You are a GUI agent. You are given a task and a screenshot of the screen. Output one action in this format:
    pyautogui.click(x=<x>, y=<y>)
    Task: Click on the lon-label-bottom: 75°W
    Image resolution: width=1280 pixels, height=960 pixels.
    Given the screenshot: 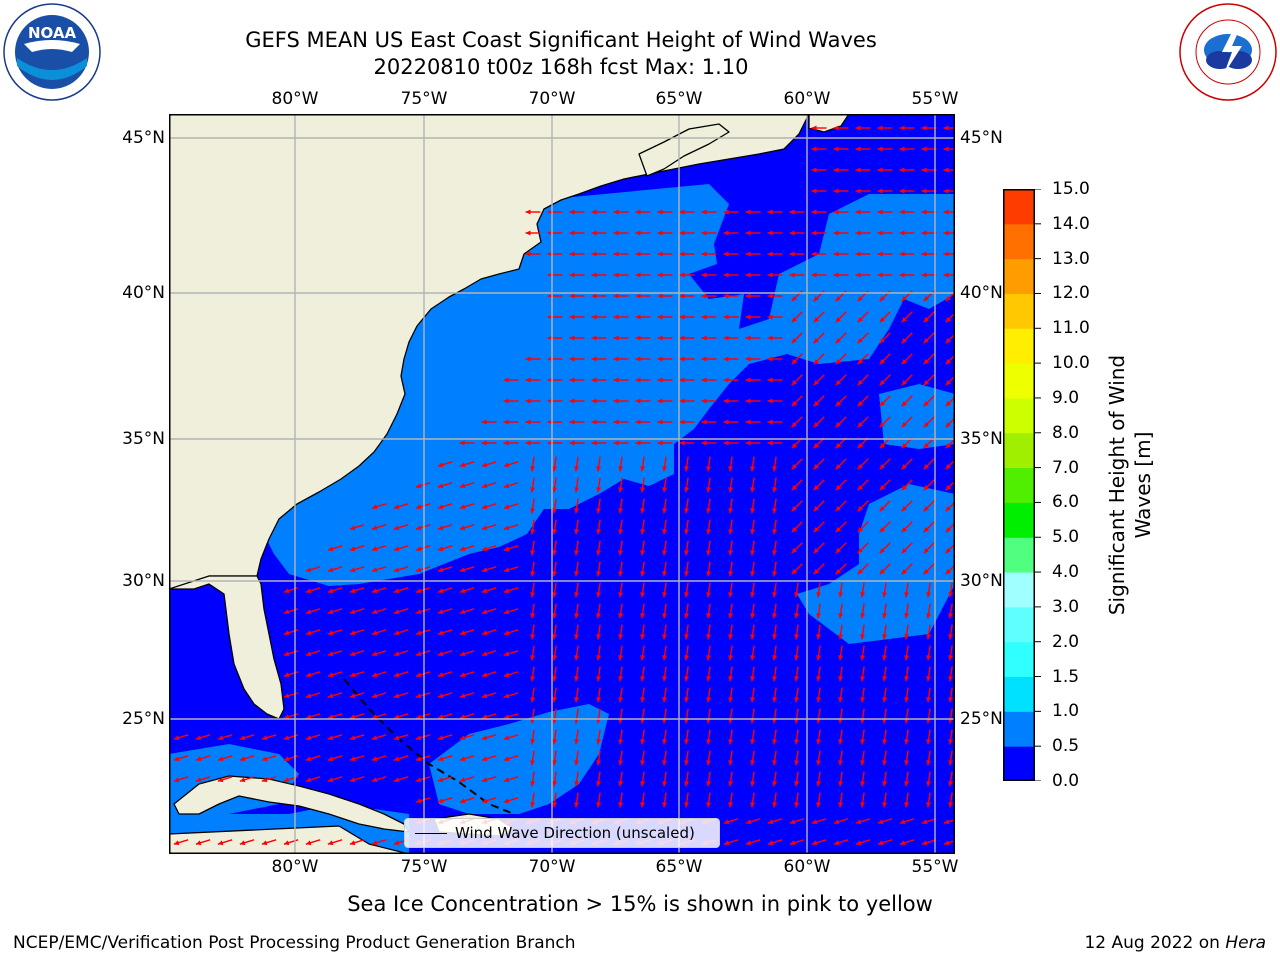 What is the action you would take?
    pyautogui.click(x=424, y=867)
    